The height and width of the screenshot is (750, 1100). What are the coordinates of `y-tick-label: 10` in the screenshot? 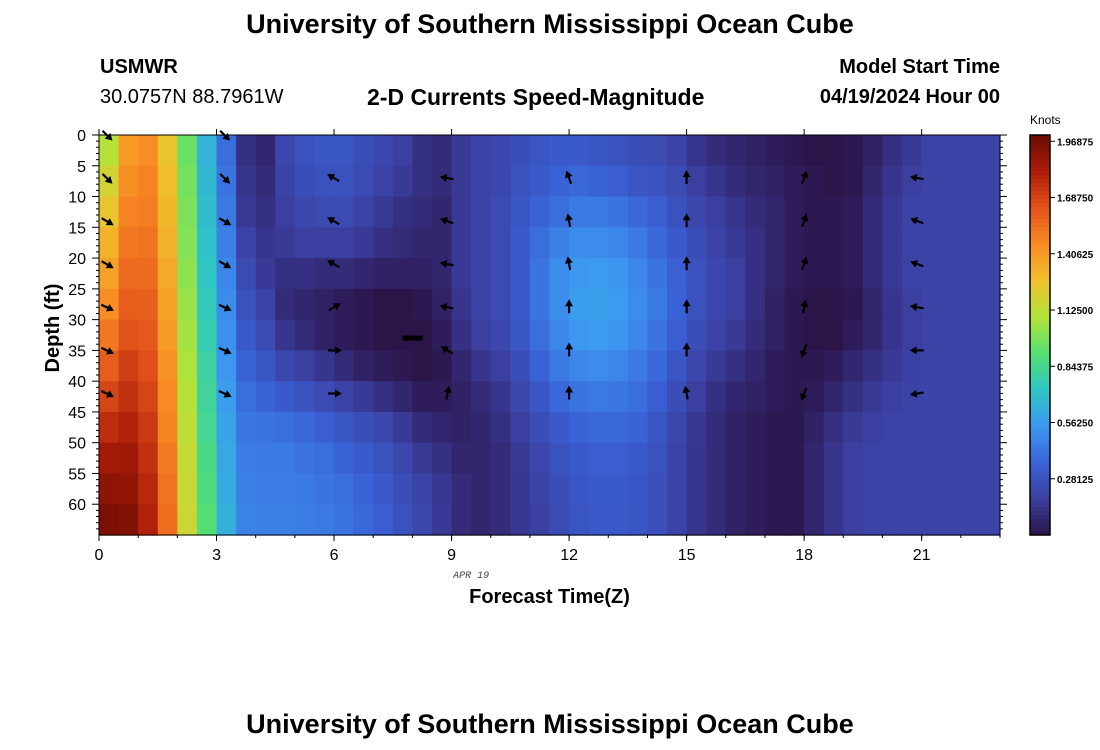 It's located at (77, 198).